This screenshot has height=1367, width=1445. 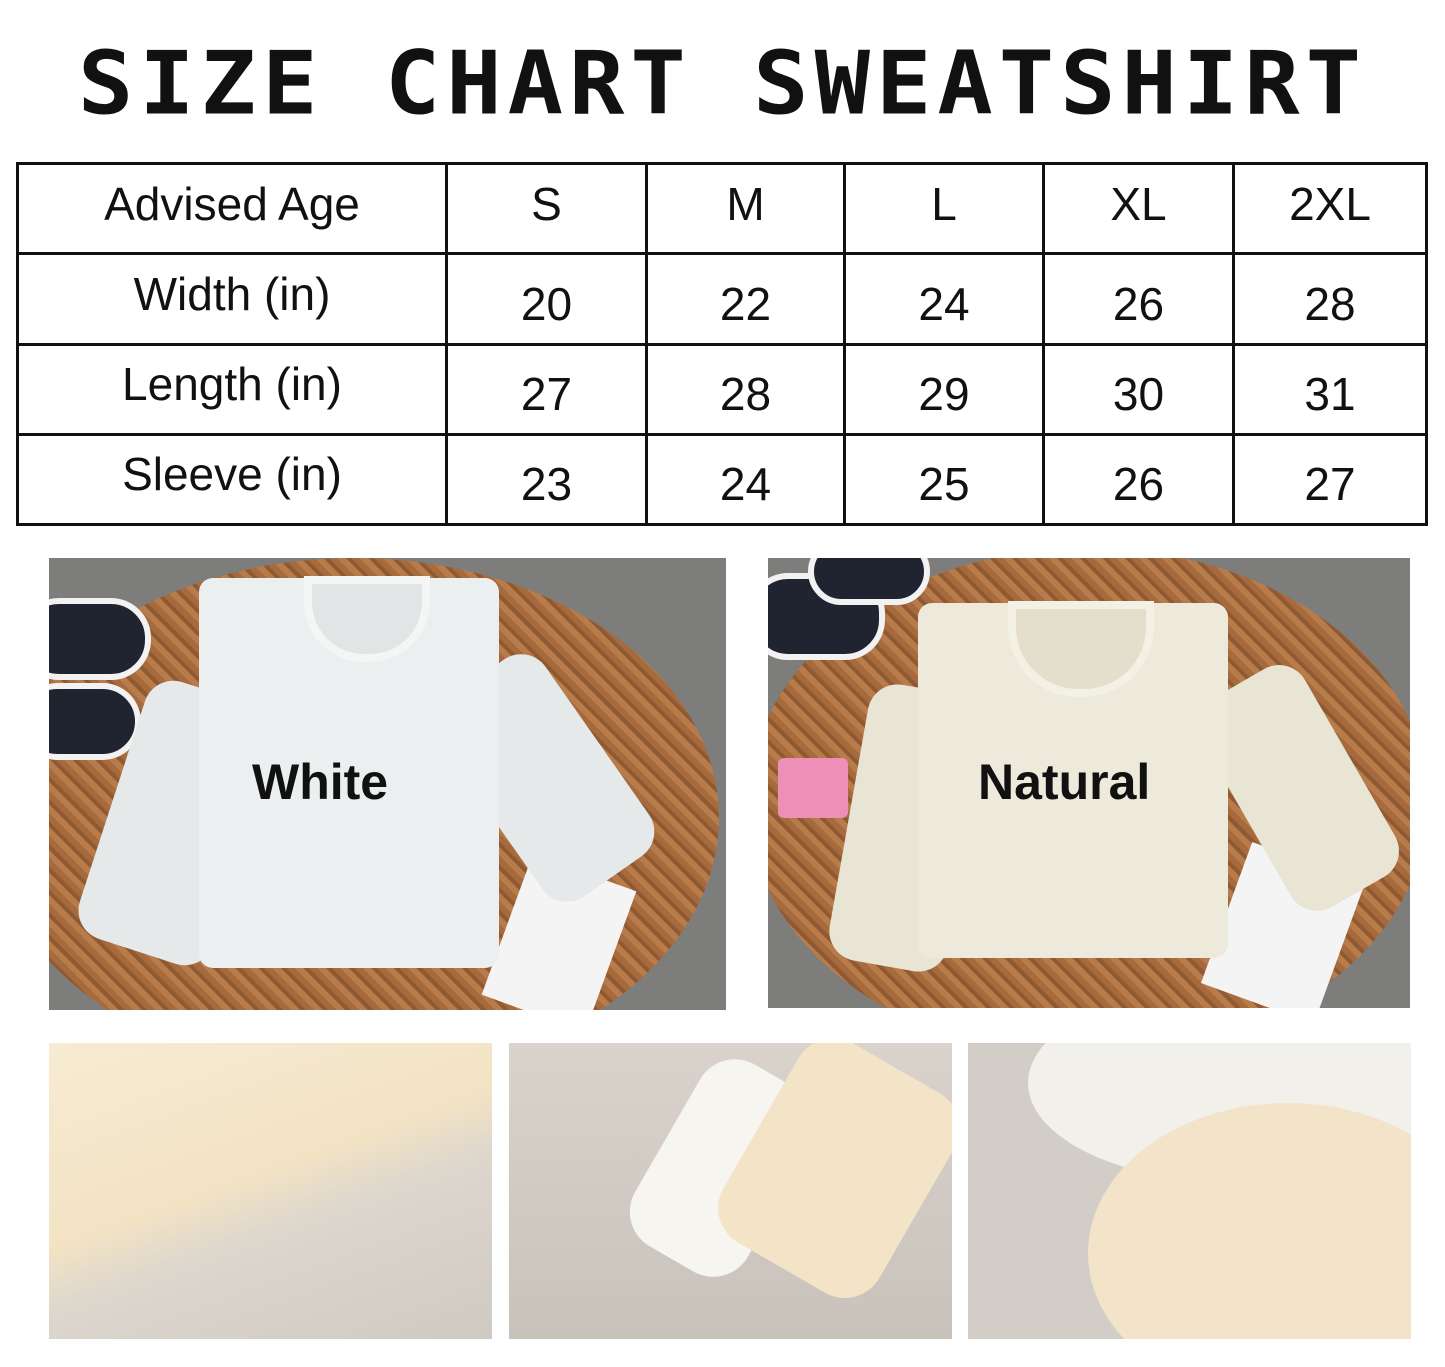 I want to click on pink-camera-toy, so click(x=813, y=788).